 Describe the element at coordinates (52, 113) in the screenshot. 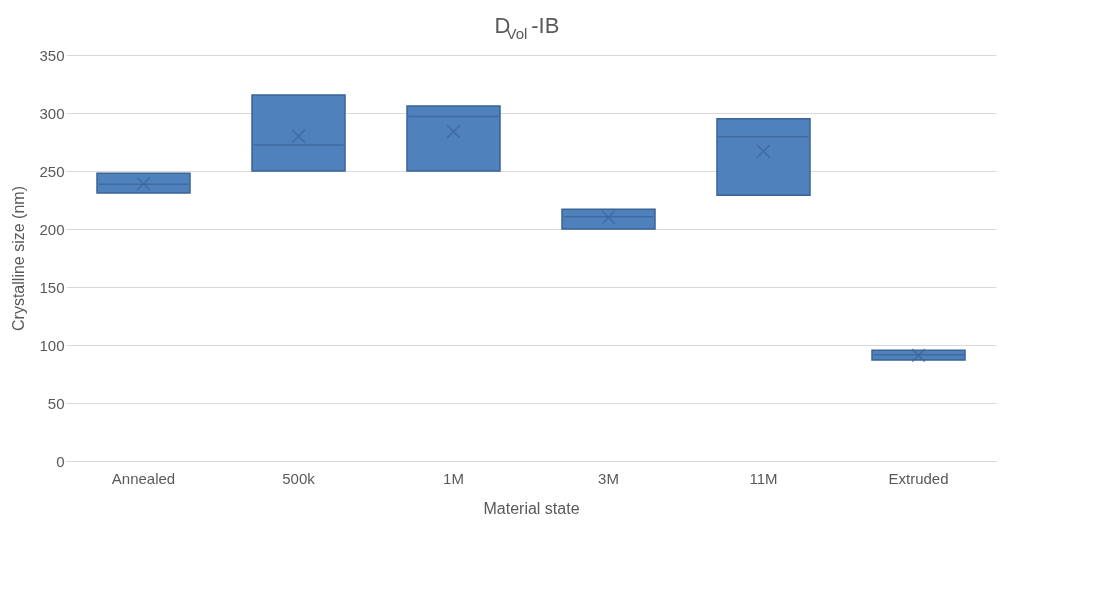

I see `y-tick-label: 300` at that location.